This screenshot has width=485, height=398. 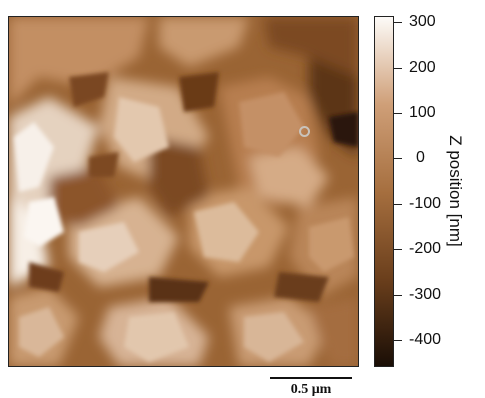 What do you see at coordinates (425, 203) in the screenshot?
I see `colorbar-tick-label: -100` at bounding box center [425, 203].